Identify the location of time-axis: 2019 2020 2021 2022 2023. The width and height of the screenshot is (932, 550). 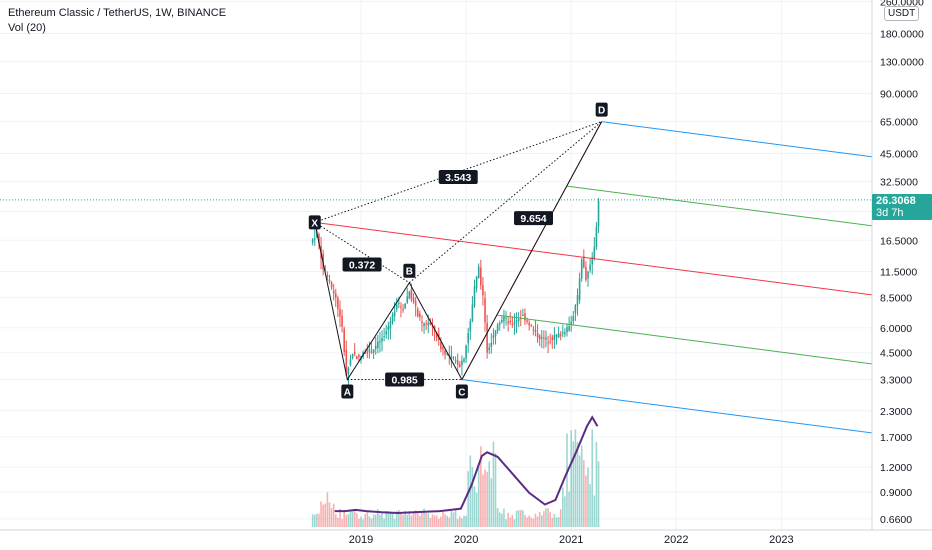
(466, 539).